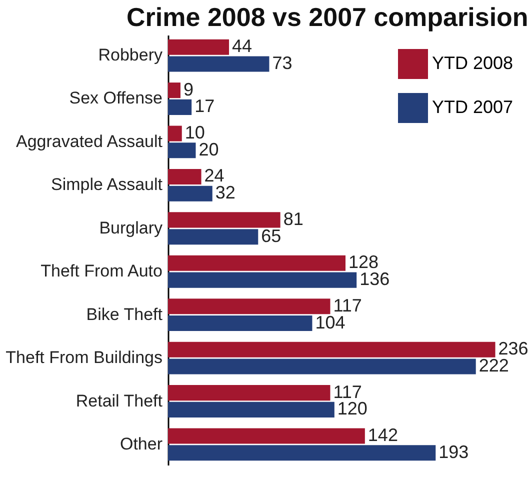  Describe the element at coordinates (115, 98) in the screenshot. I see `y-tick-label: Sex Offense` at that location.